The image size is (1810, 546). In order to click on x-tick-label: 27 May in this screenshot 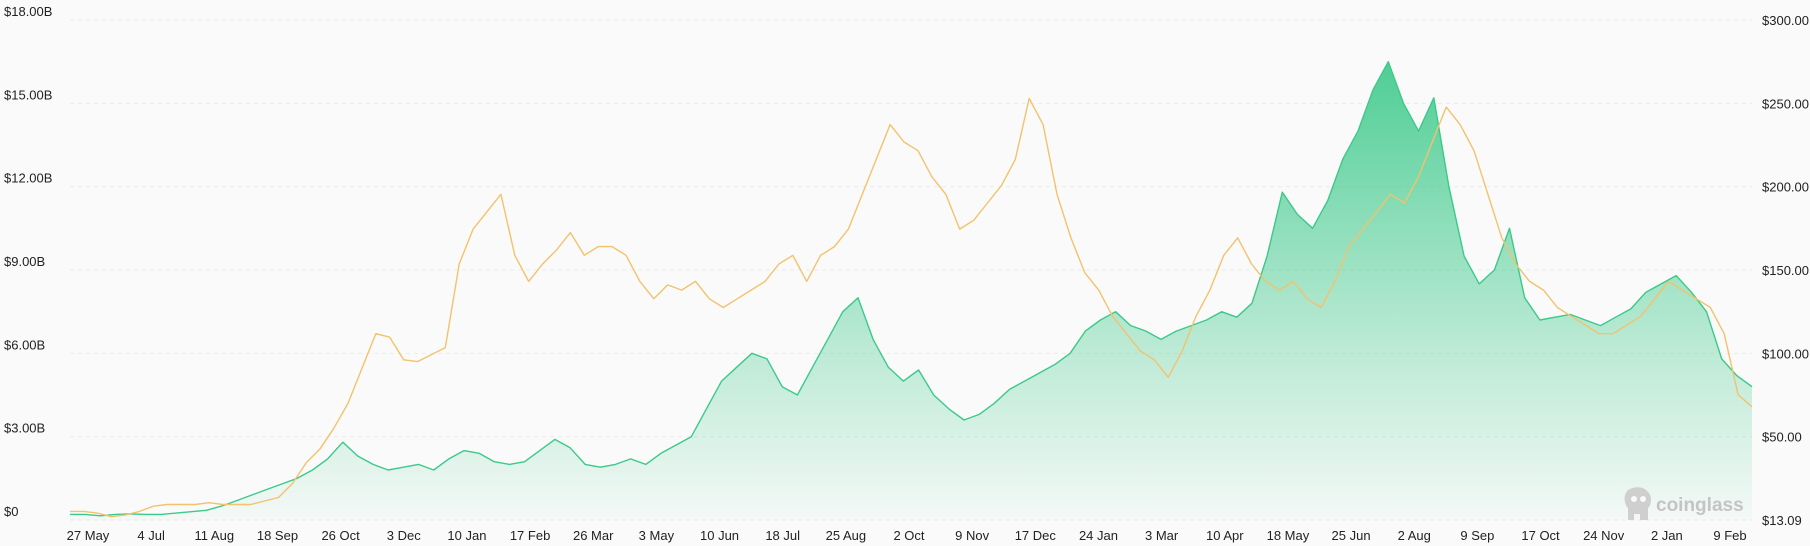, I will do `click(88, 535)`.